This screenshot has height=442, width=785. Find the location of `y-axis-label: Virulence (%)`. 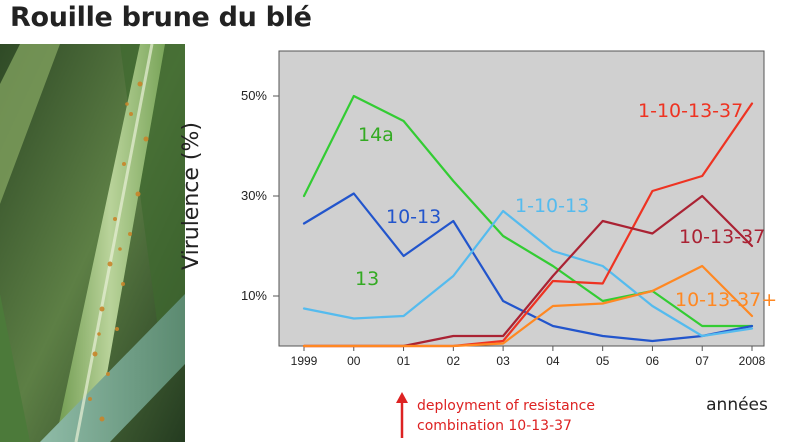

y-axis-label: Virulence (%) is located at coordinates (191, 196).